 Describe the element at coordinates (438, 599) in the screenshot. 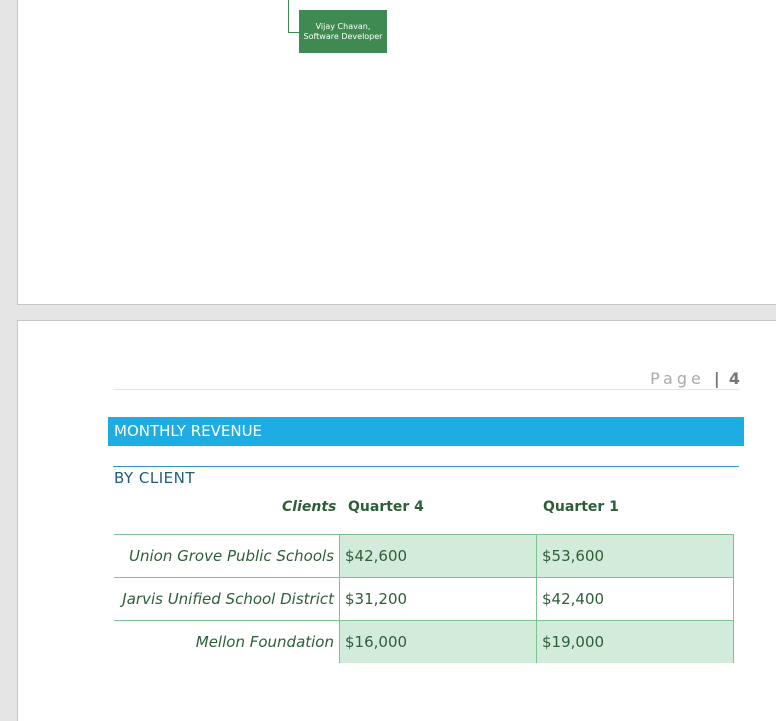

I see `q4-cell: $31,200` at that location.